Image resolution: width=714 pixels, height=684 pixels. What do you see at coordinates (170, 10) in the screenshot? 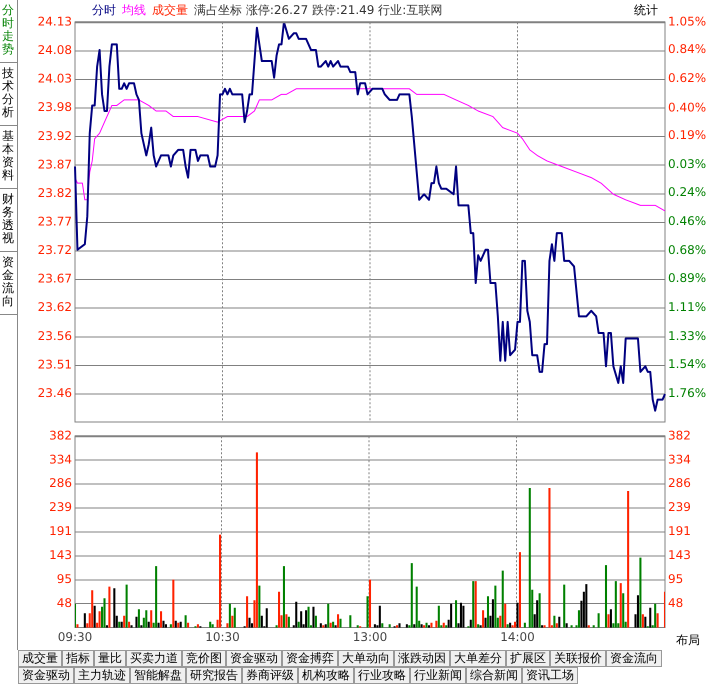
I see `text: 成交量` at bounding box center [170, 10].